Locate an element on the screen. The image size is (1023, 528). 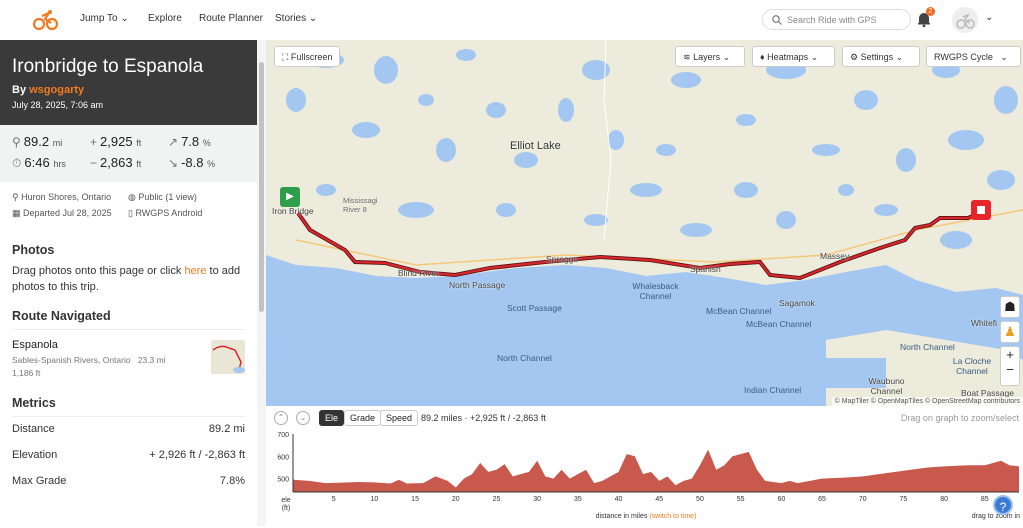
account-chevron-icon: ⌄ is located at coordinates (989, 17).